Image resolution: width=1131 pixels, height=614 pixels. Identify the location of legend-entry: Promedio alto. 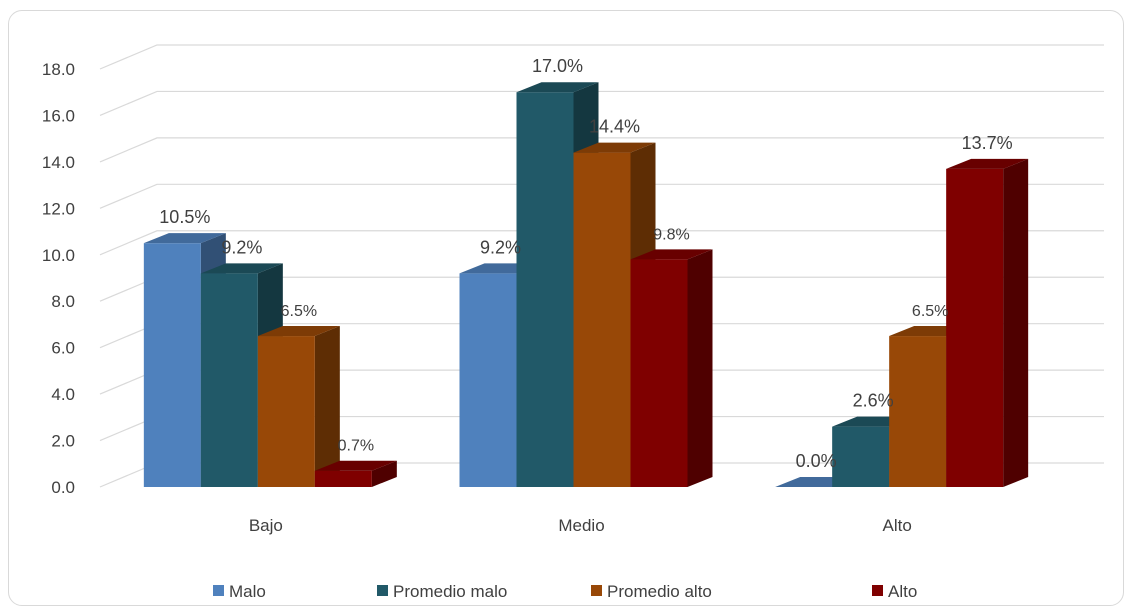
(659, 591).